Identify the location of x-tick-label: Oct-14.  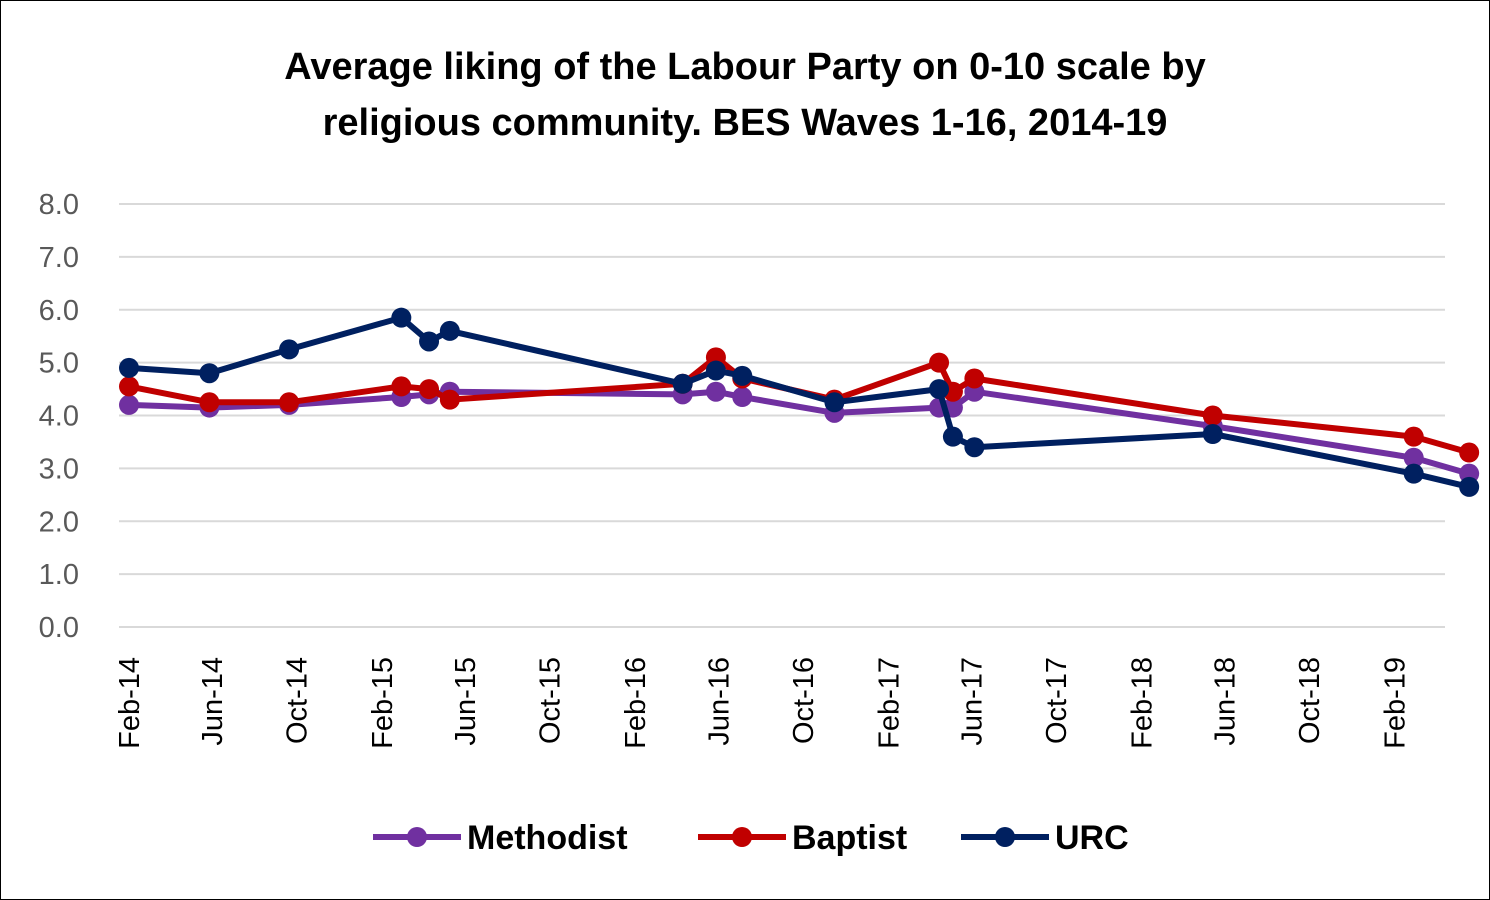
(298, 700).